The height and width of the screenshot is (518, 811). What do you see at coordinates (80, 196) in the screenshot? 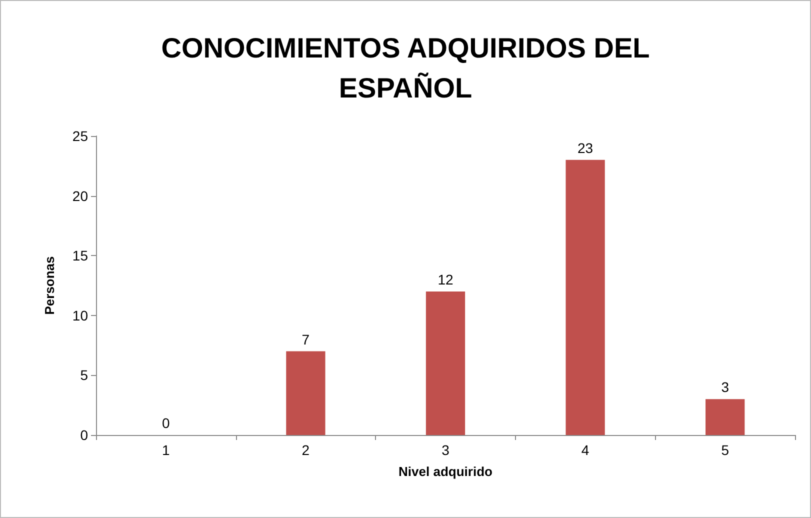
I see `y-tick-label: 20` at bounding box center [80, 196].